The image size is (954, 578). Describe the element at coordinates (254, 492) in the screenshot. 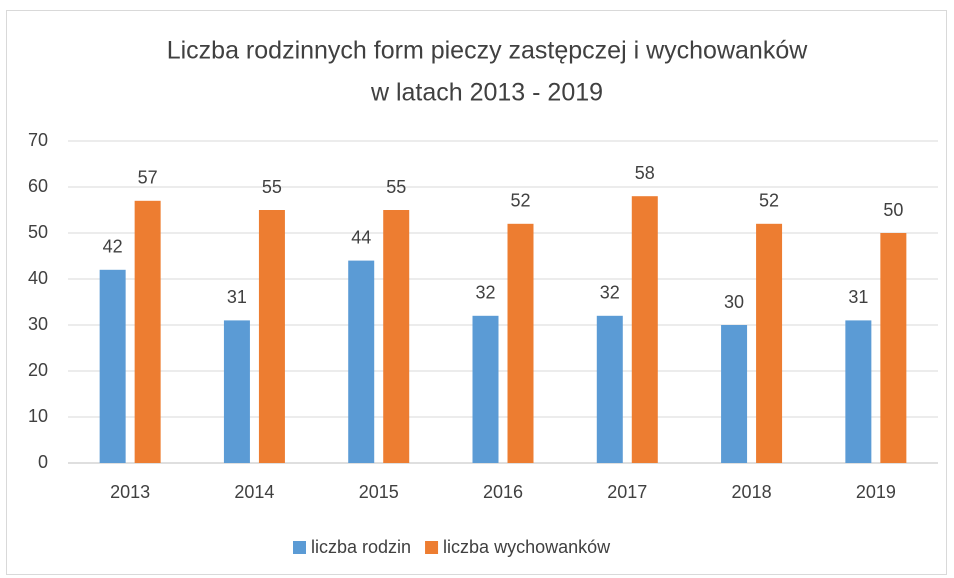

I see `x-tick-label: 2014` at that location.